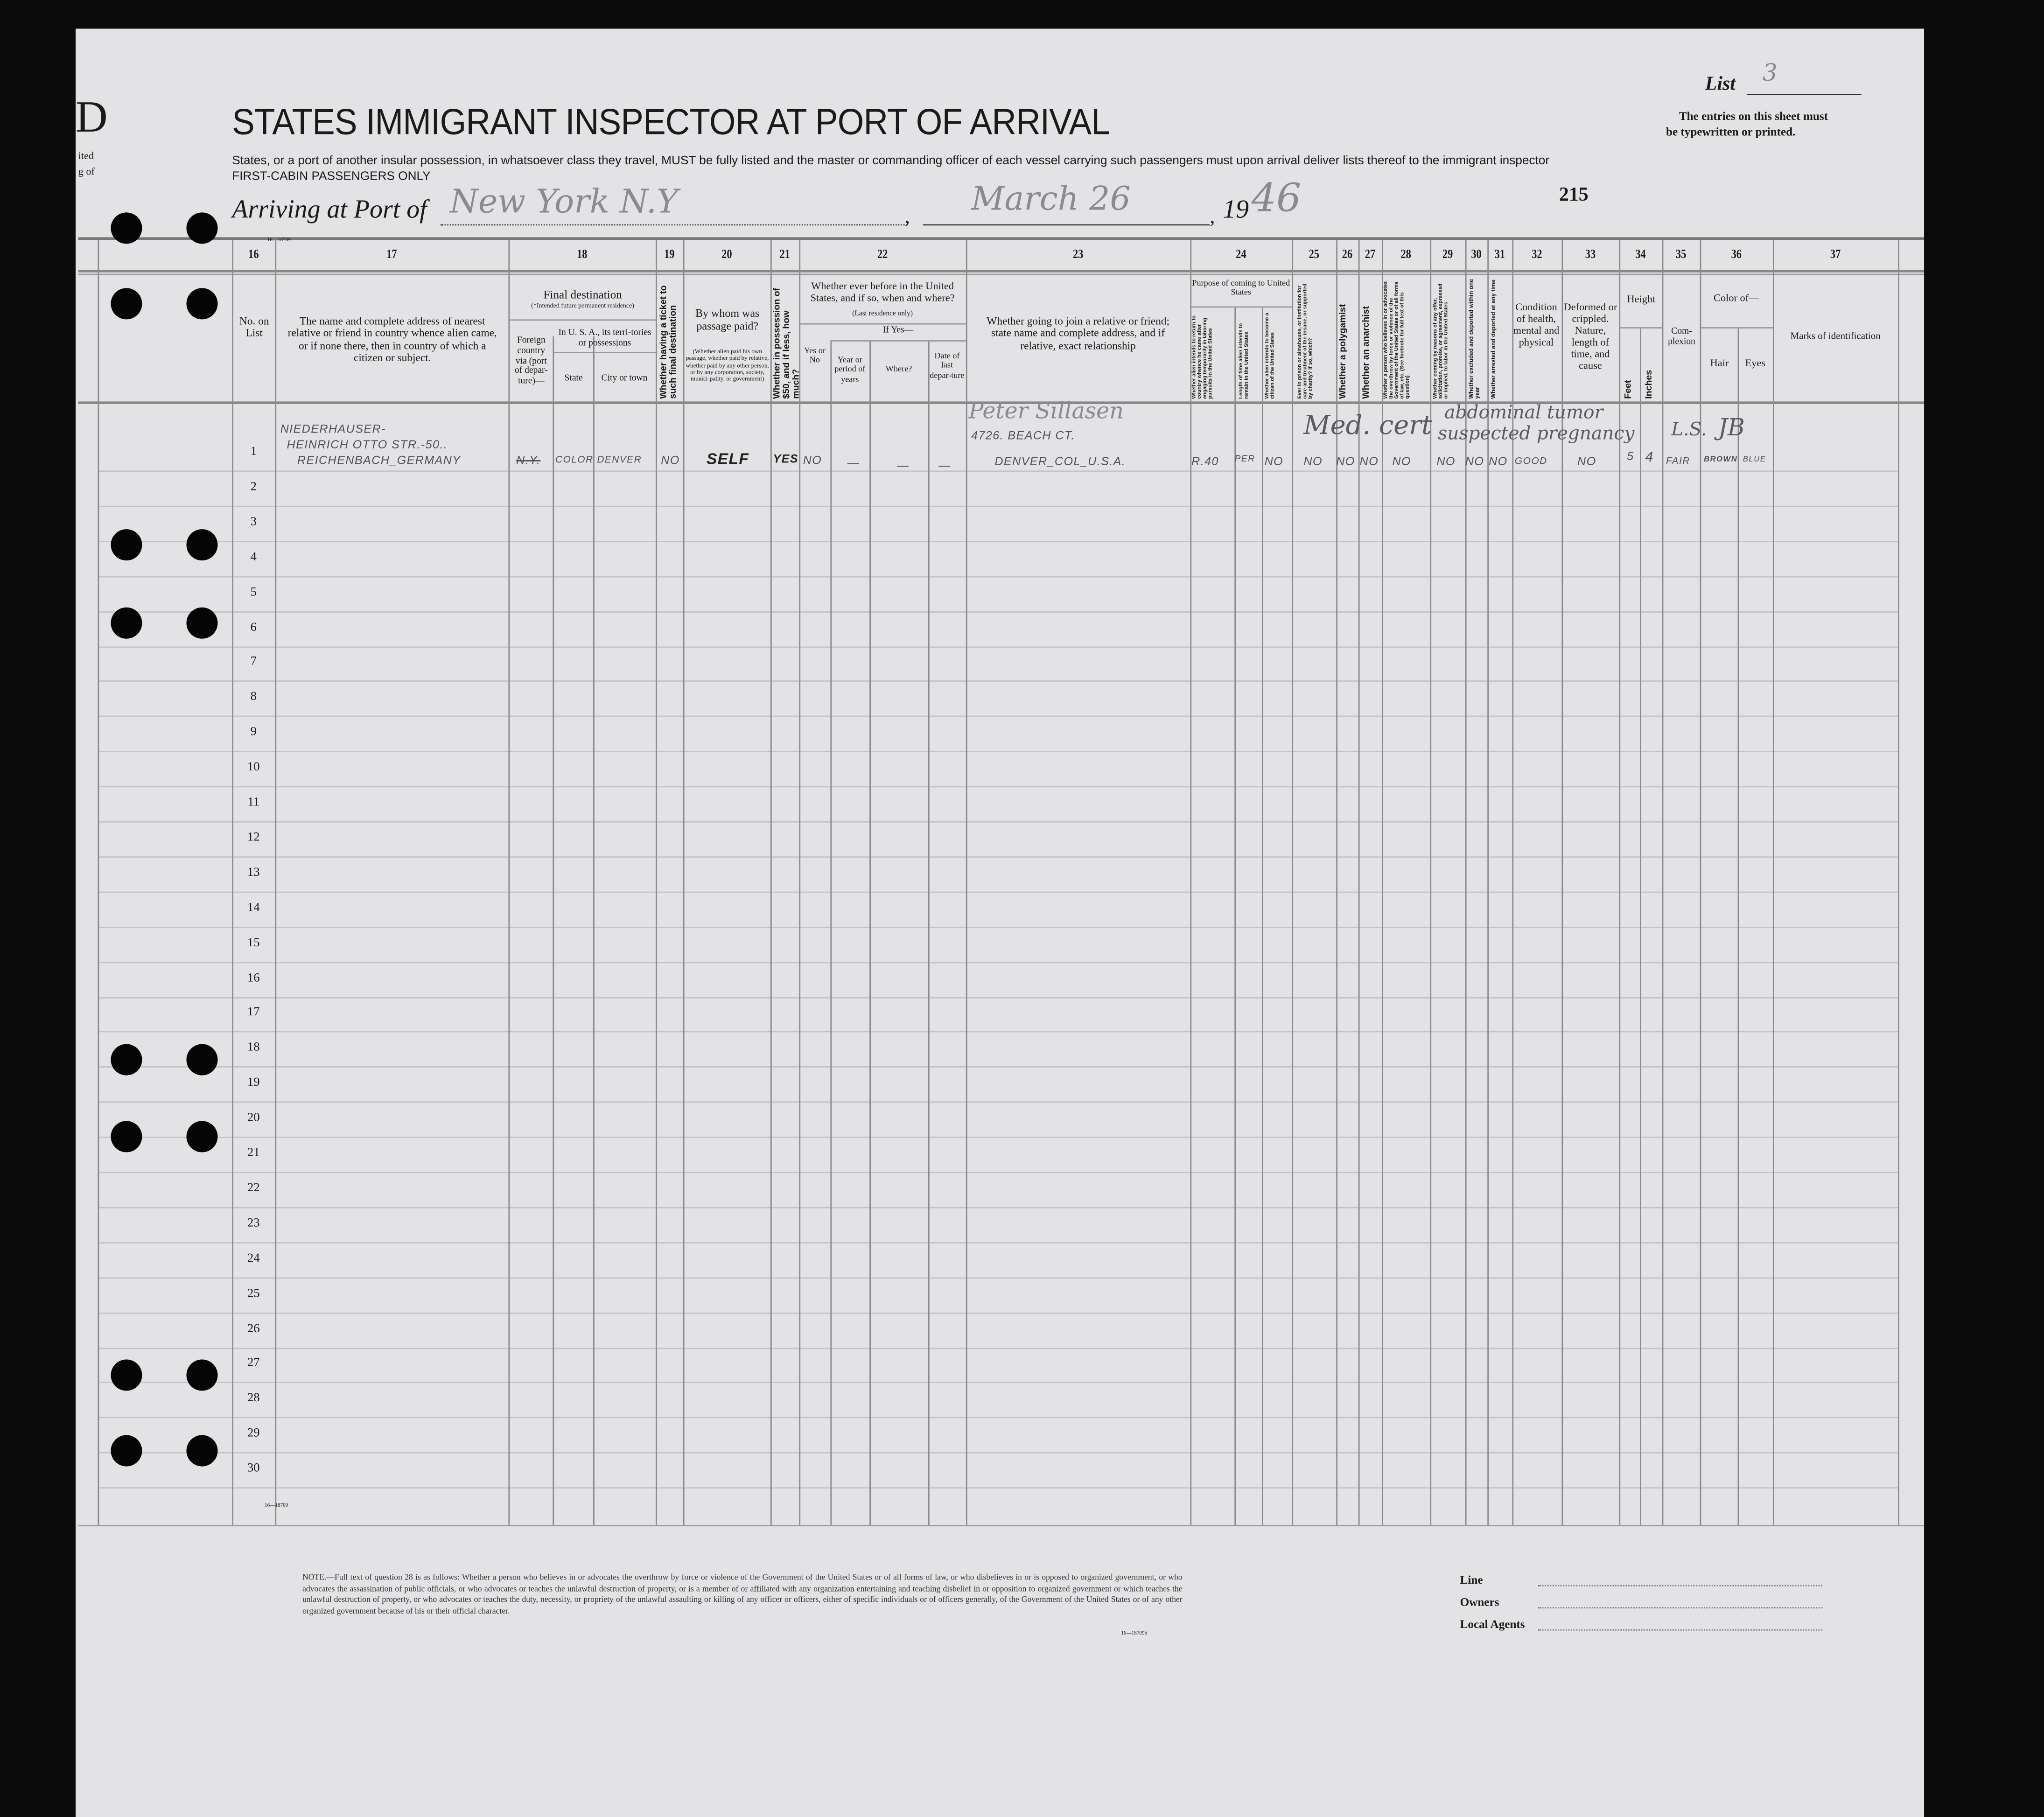 This screenshot has width=2044, height=1817. I want to click on hair-value: BROWN, so click(1720, 460).